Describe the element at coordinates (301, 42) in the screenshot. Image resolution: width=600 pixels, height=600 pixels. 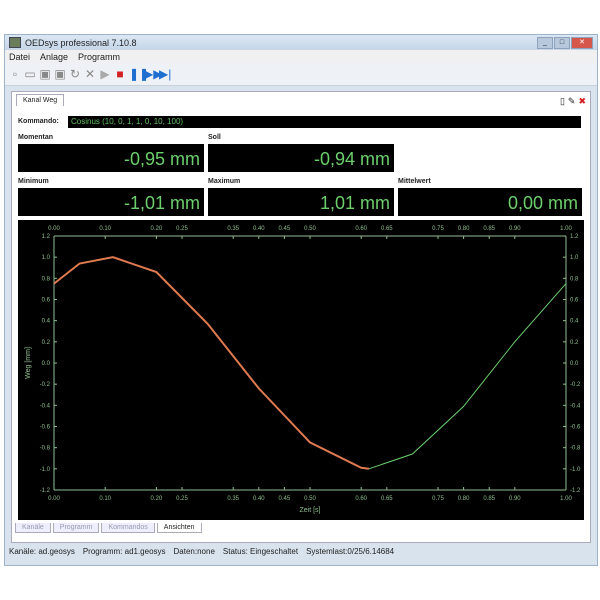
I see `title-bar: OEDsys professional 7.10.8 _ □ ✕` at that location.